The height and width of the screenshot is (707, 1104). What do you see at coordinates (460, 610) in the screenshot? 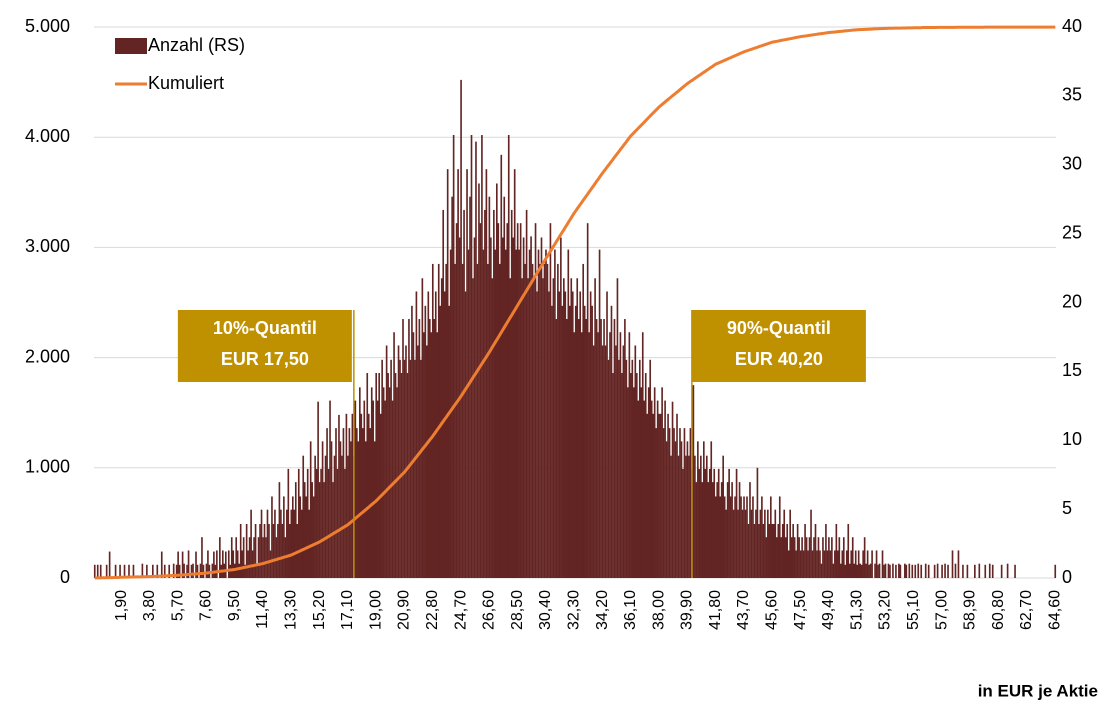
I see `x-tick-label: 24,70` at bounding box center [460, 610].